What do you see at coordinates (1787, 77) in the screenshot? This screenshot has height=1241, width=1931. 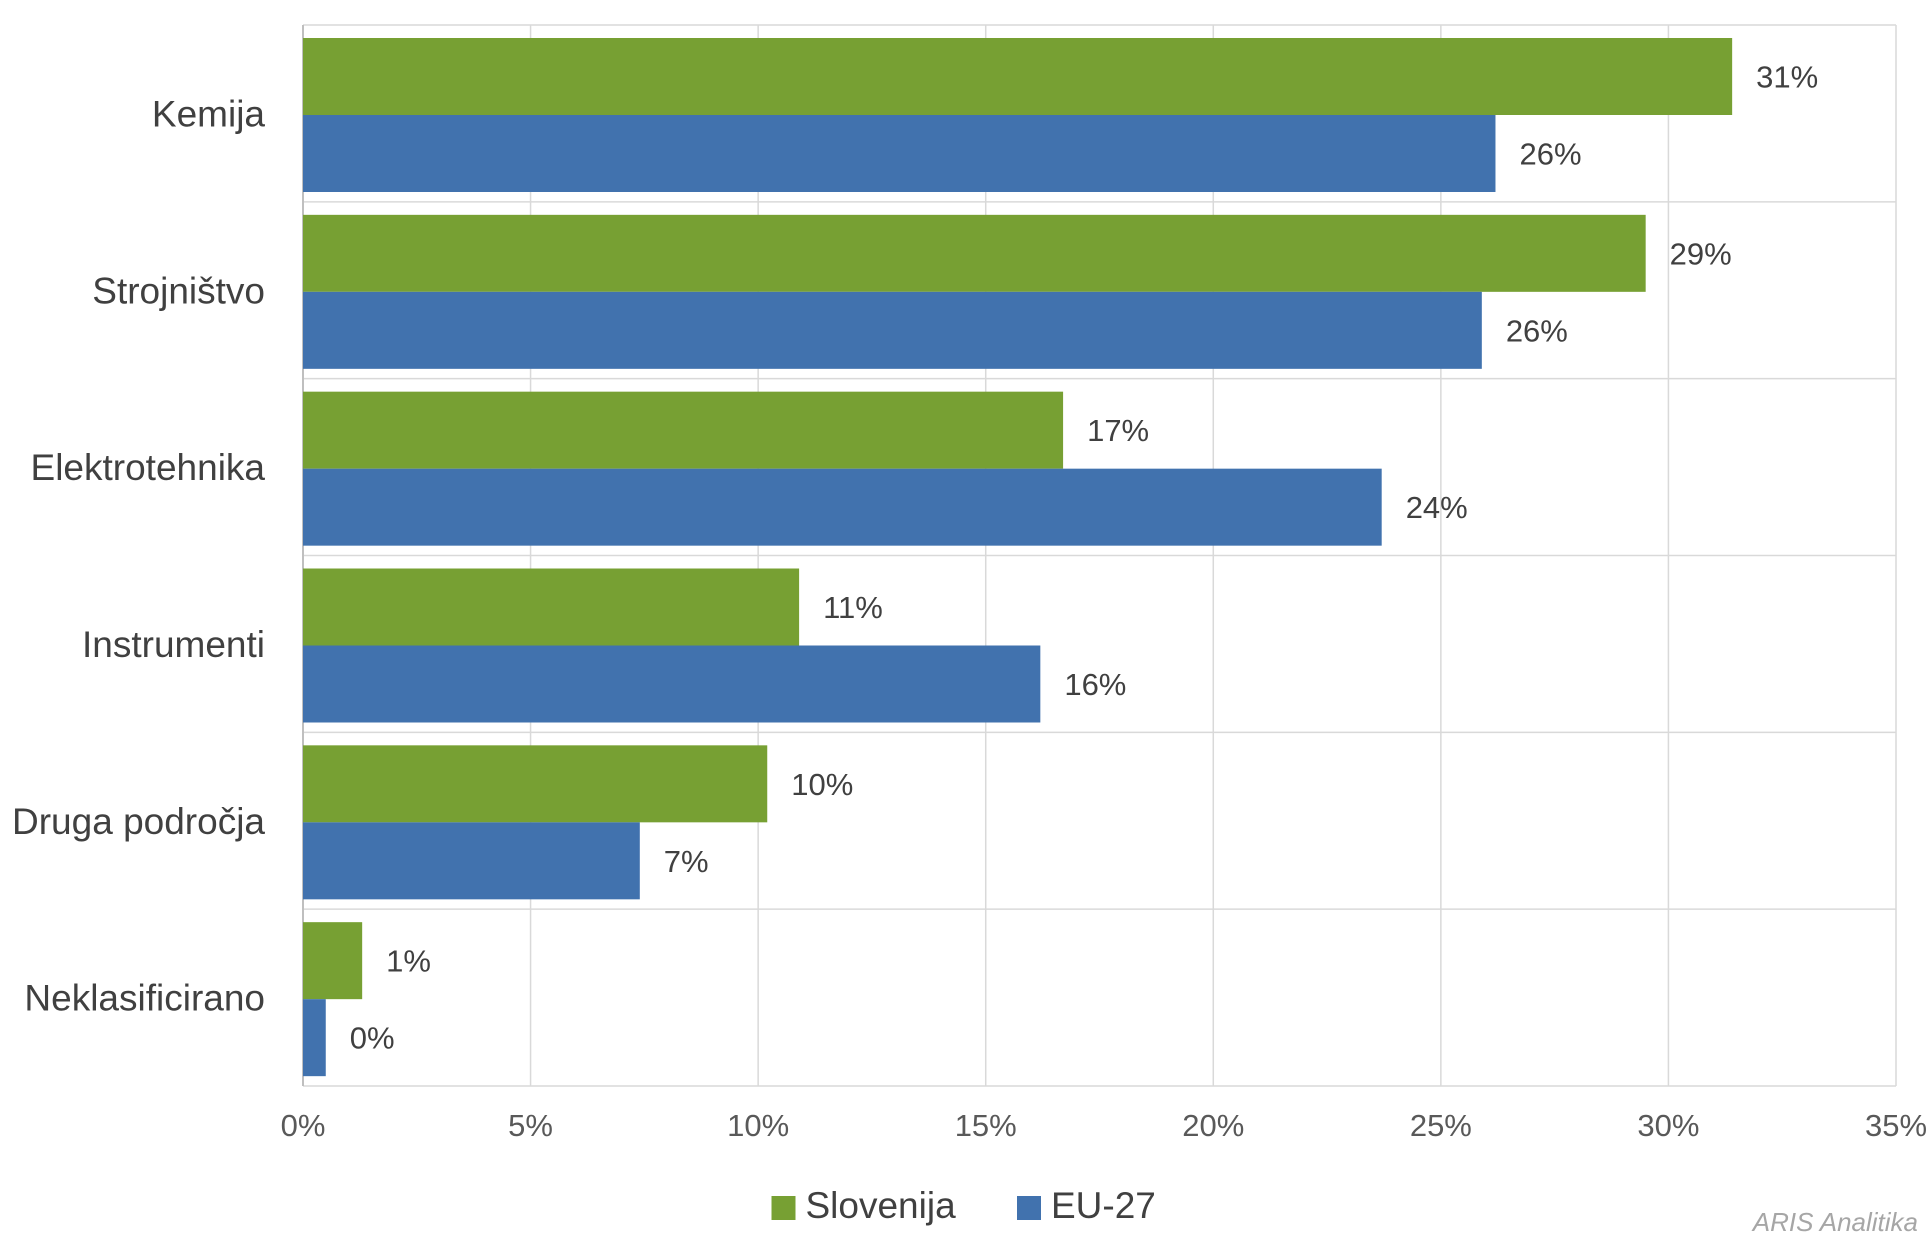 I see `data-label: 31%` at bounding box center [1787, 77].